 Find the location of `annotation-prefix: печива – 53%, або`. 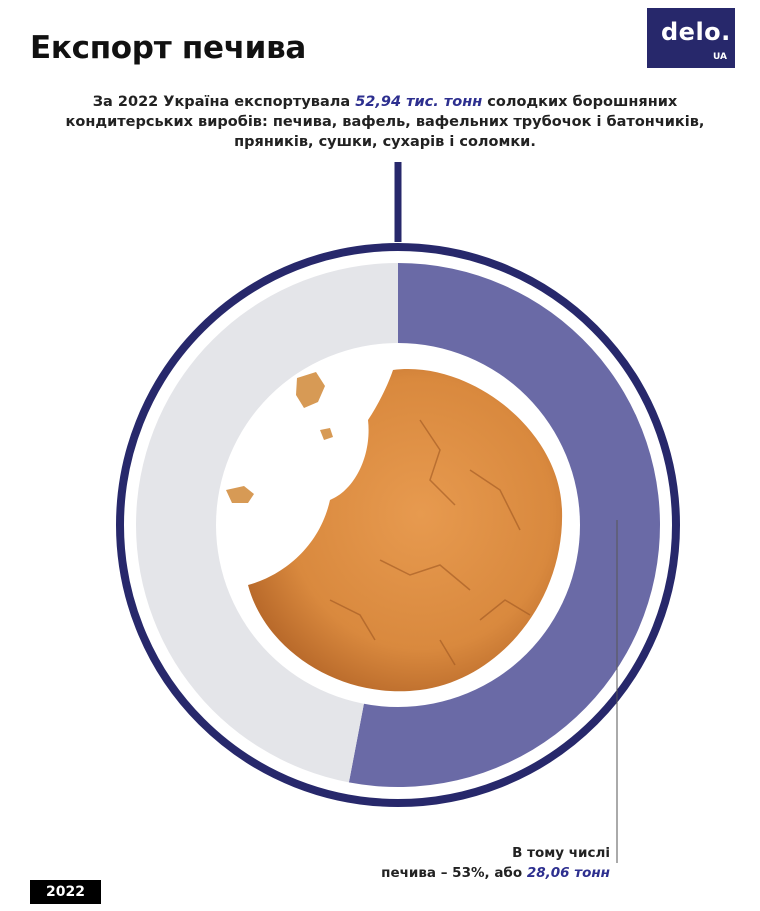

annotation-prefix: печива – 53%, або is located at coordinates (454, 873).